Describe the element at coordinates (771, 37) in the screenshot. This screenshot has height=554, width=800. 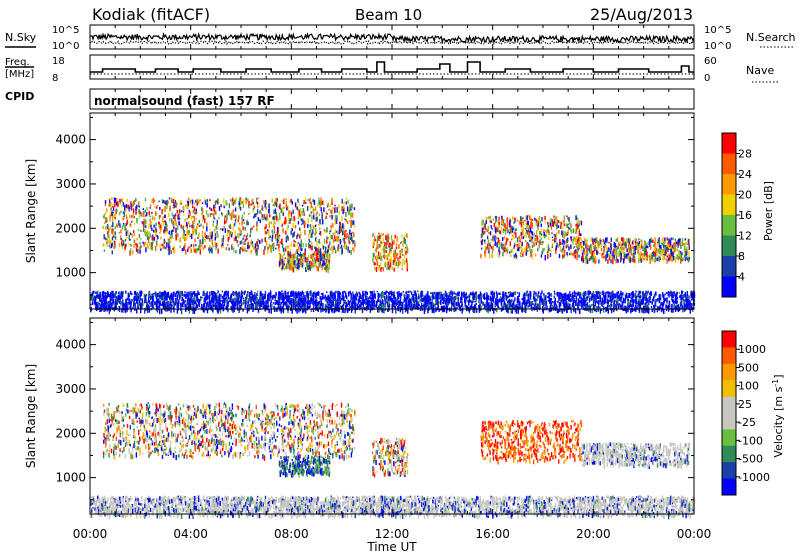
I see `noise-right-label: N.Search` at that location.